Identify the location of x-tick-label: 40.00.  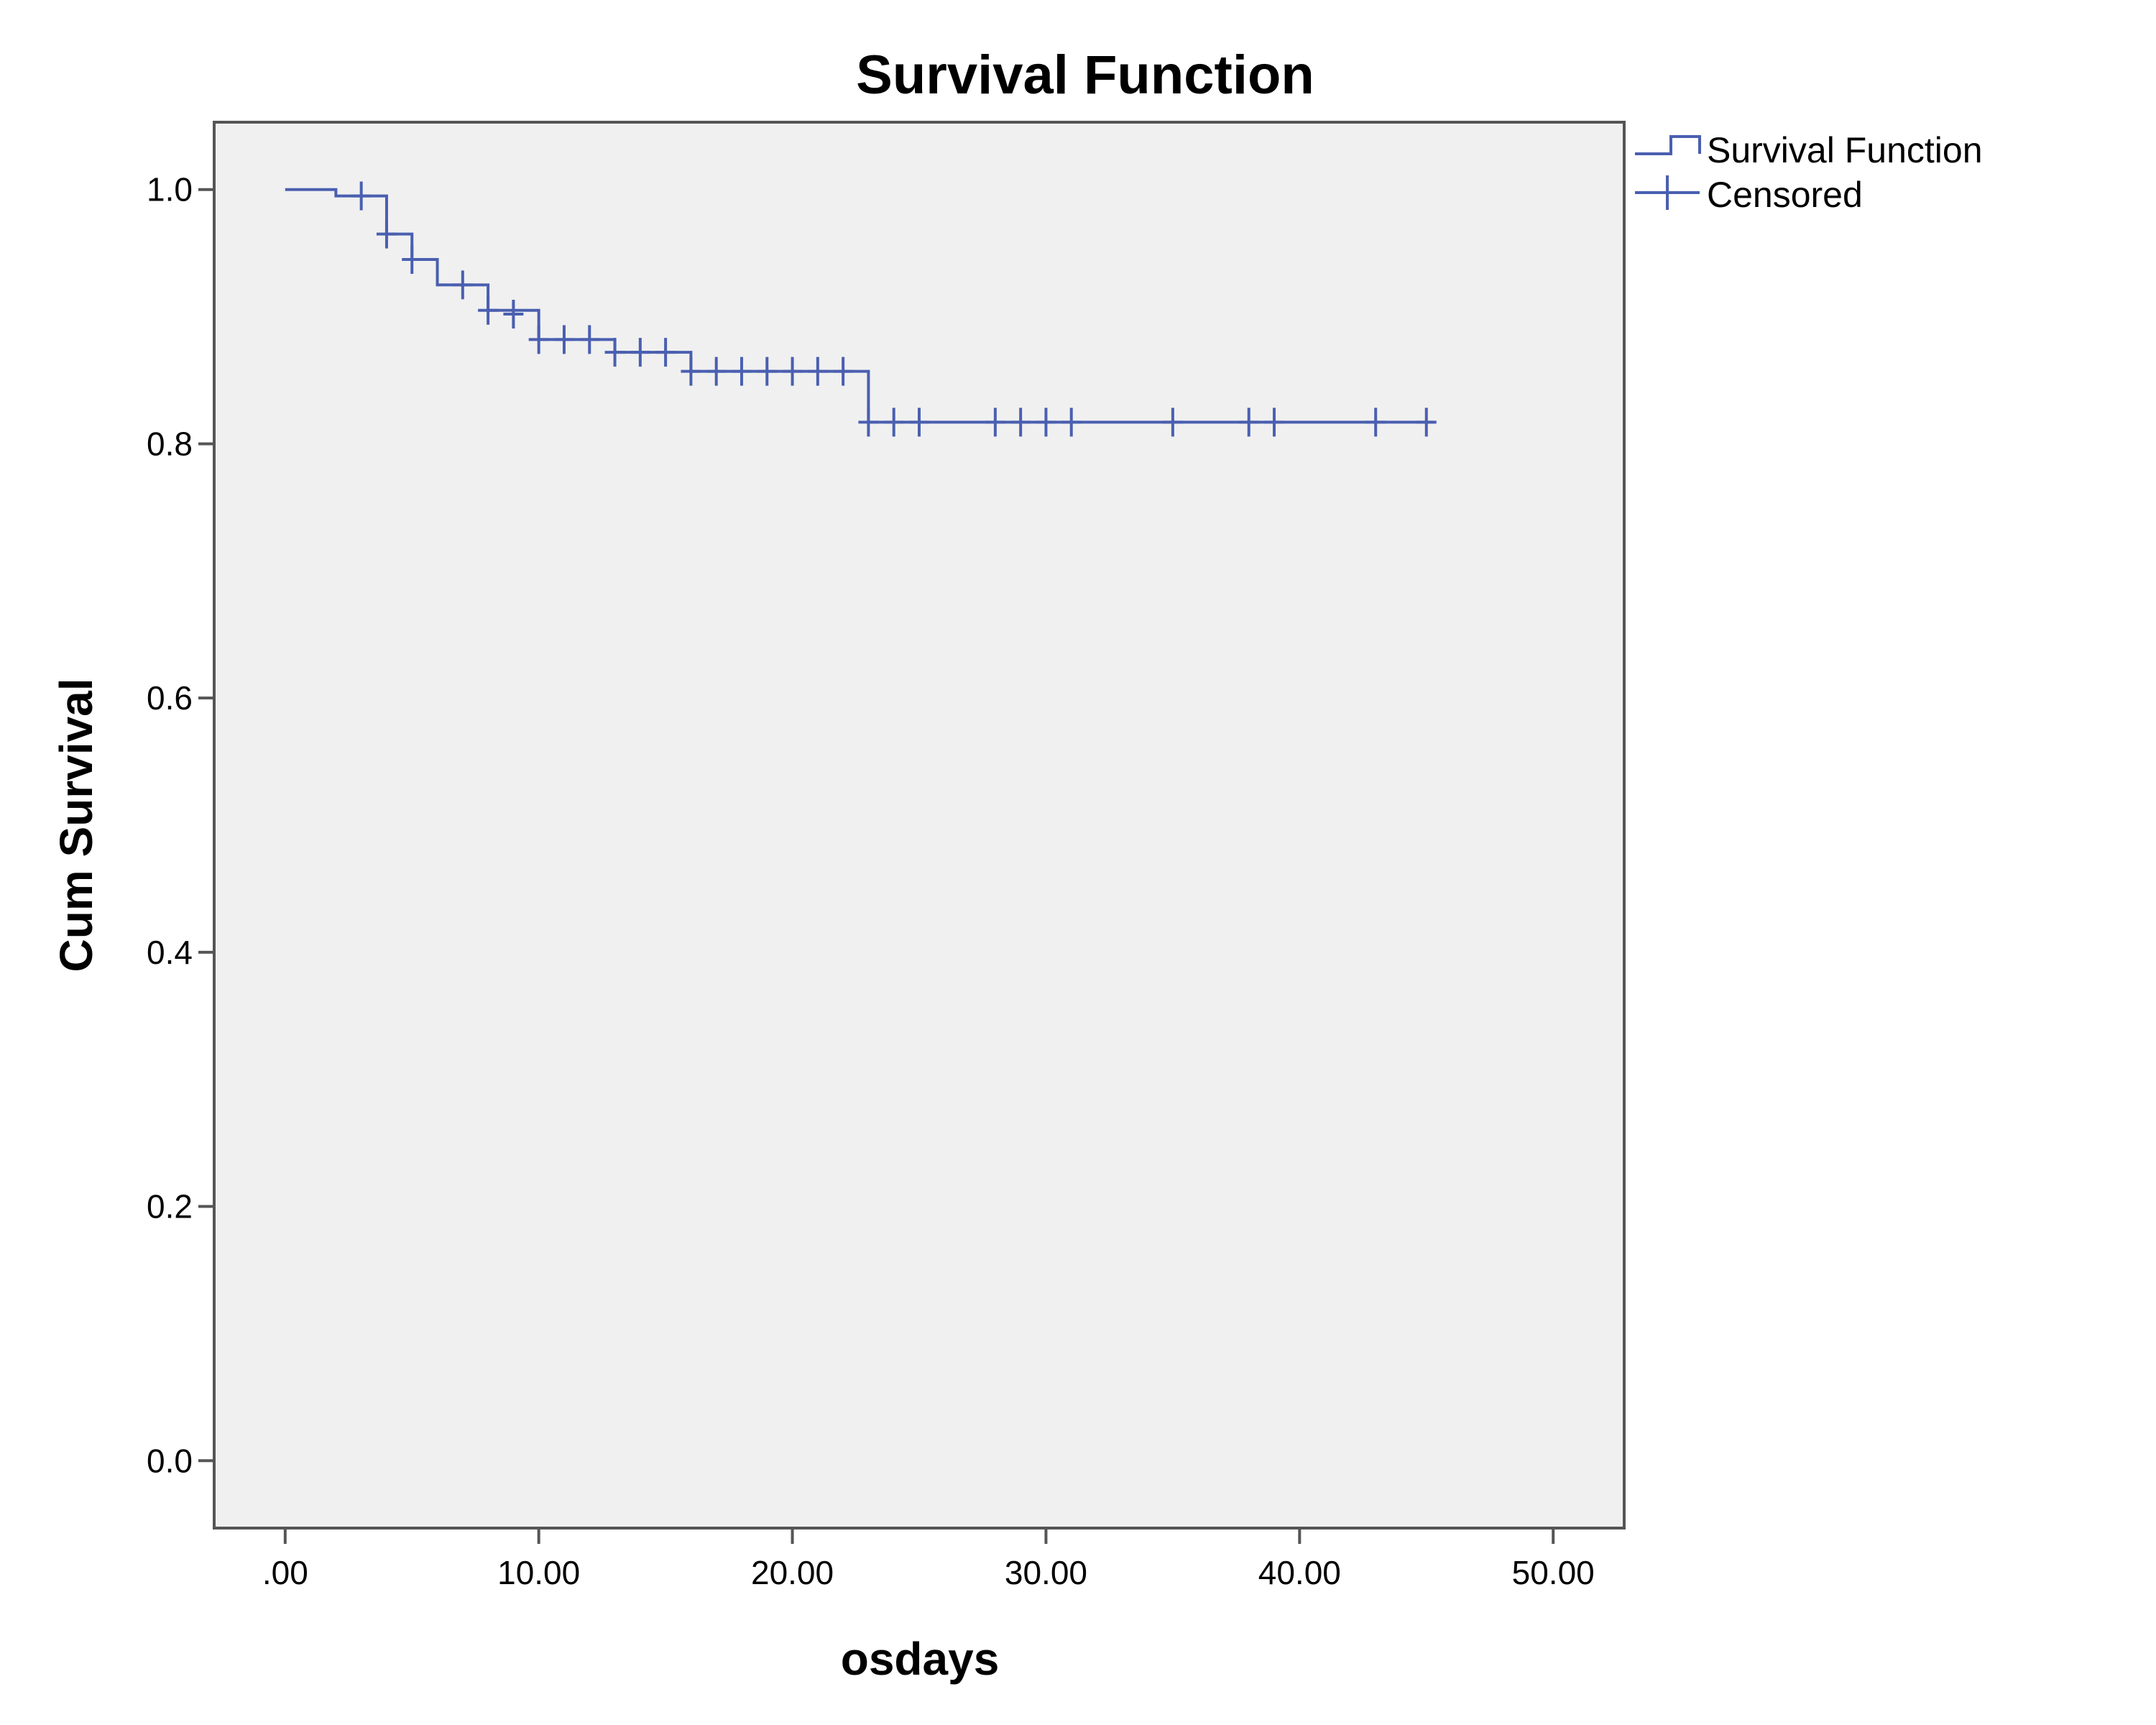
(1299, 1572).